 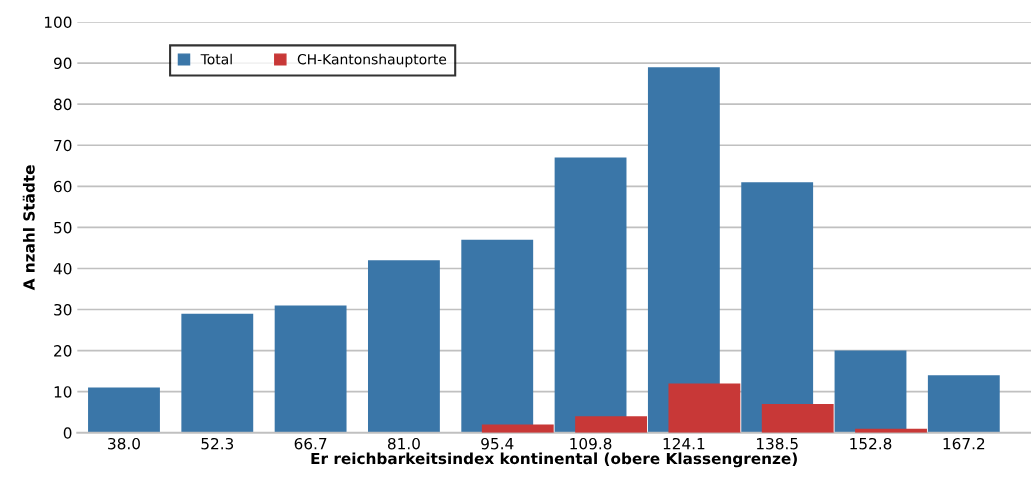 I want to click on x-tick-label: 38.0, so click(x=124, y=443).